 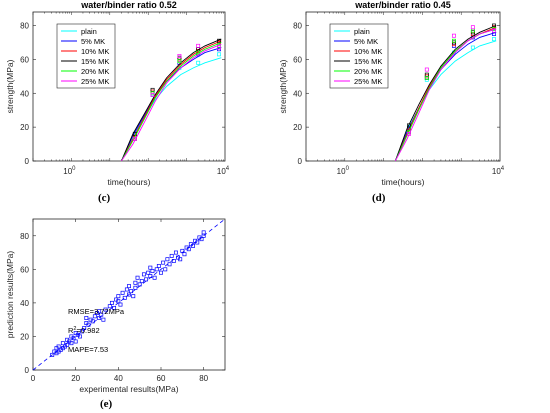 I want to click on y-tick-label: 20, so click(x=297, y=127).